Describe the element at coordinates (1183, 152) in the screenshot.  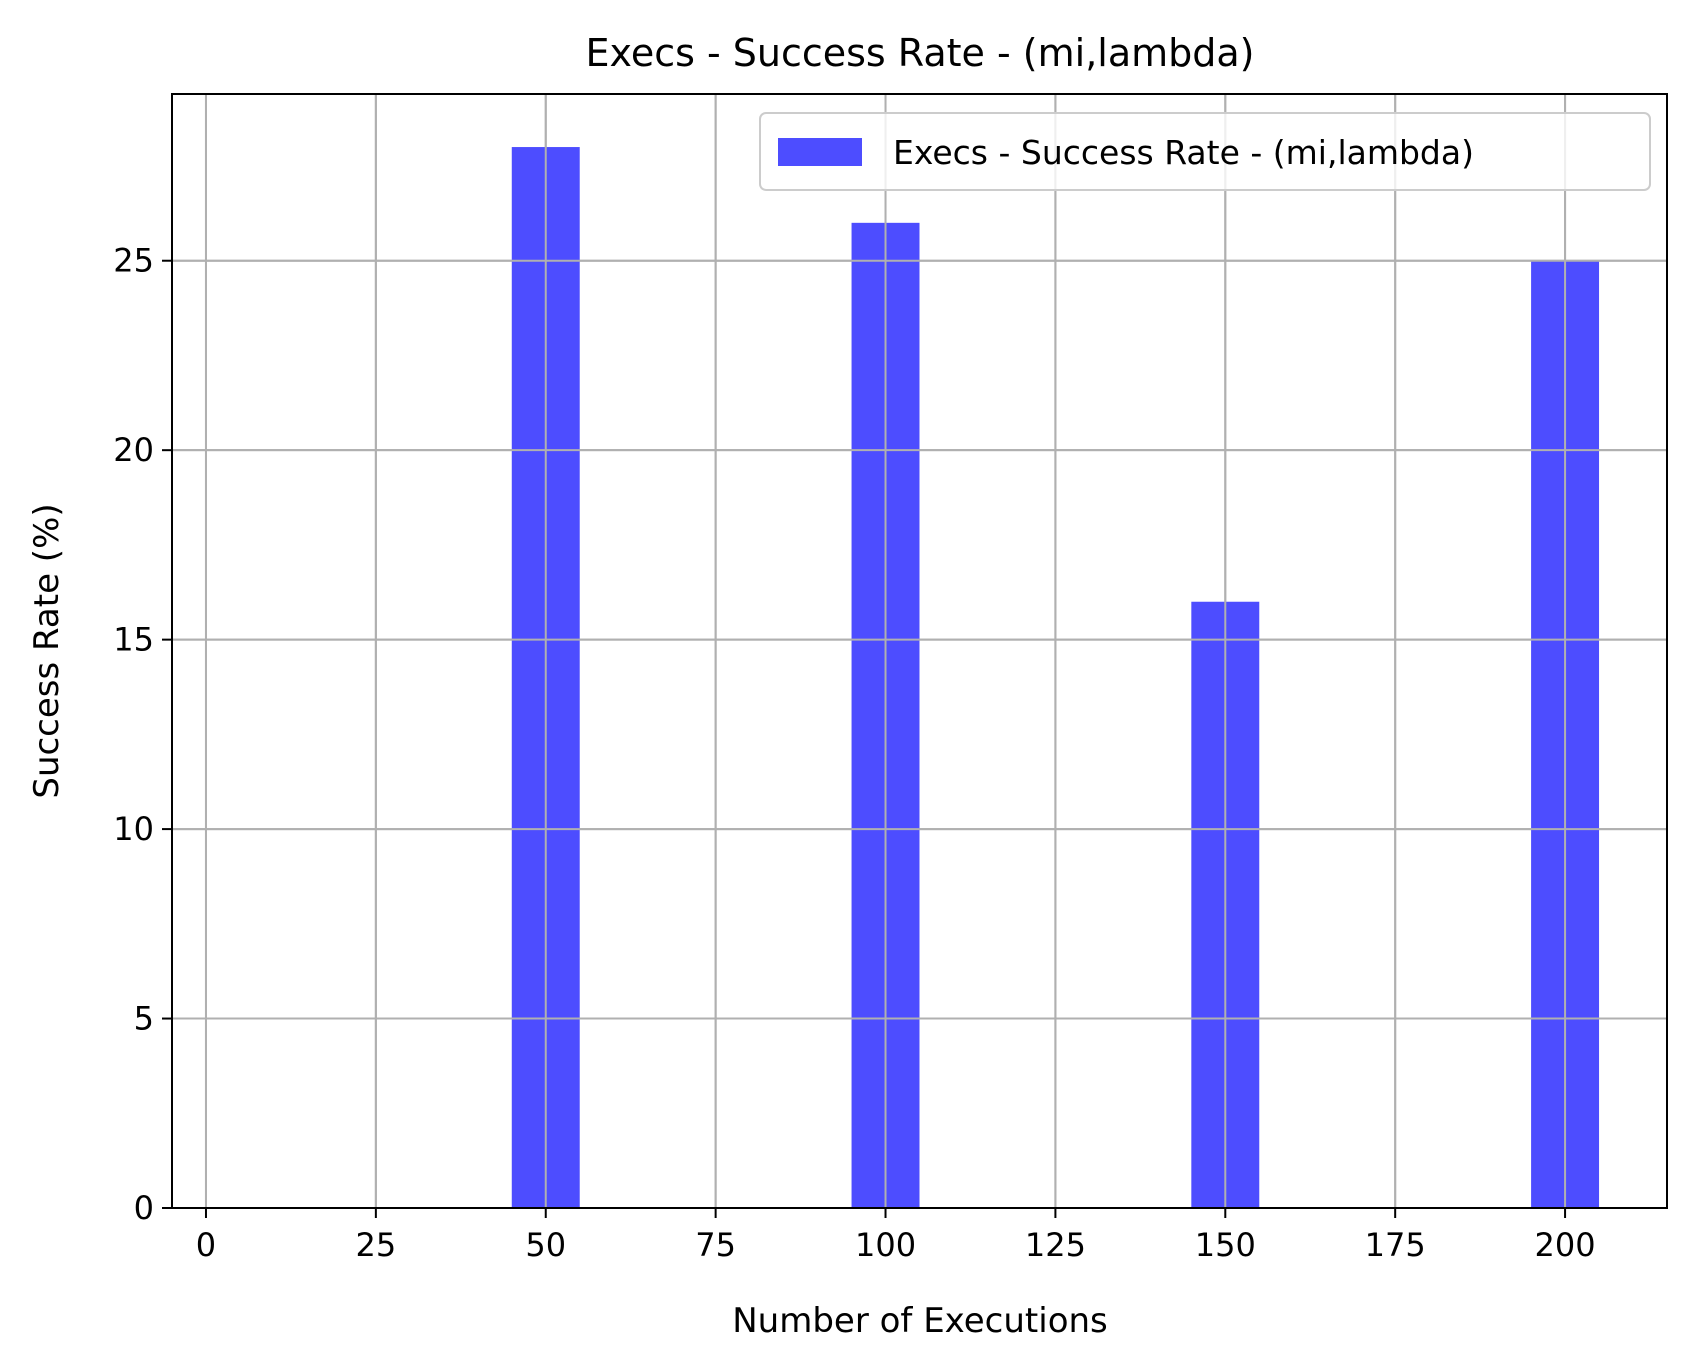
I see `legend-label: Execs - Success Rate - (mi,lambda)` at that location.